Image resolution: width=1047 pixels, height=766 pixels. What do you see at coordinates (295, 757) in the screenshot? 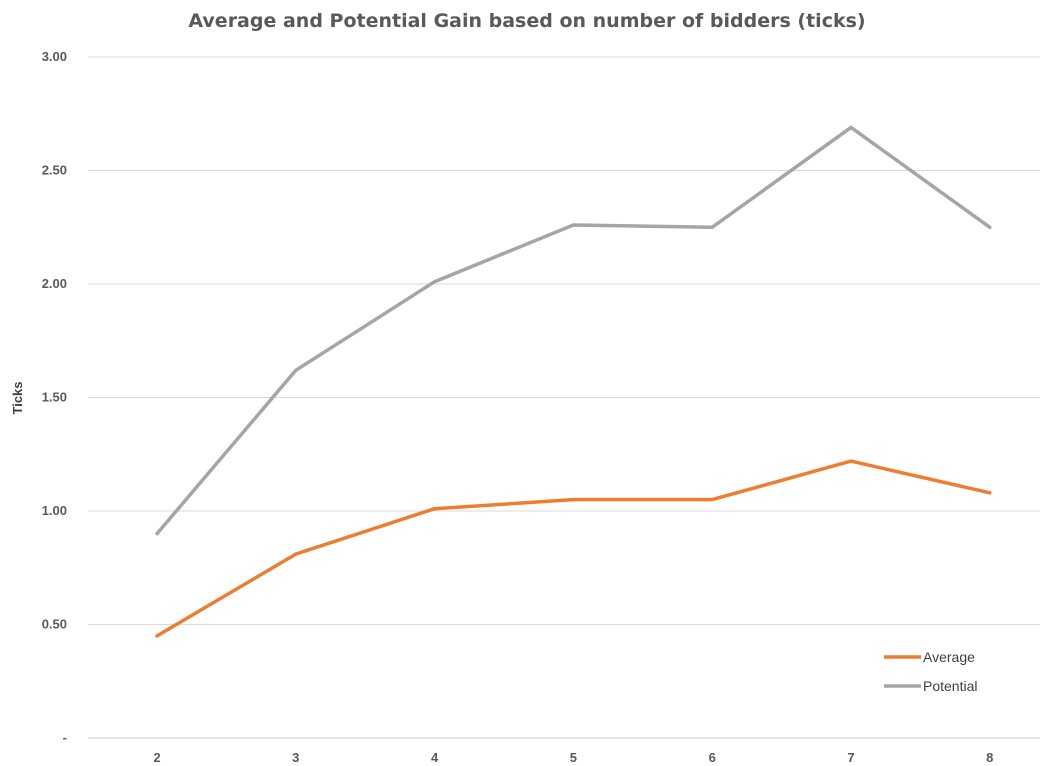
I see `x-tick-label: 3` at bounding box center [295, 757].